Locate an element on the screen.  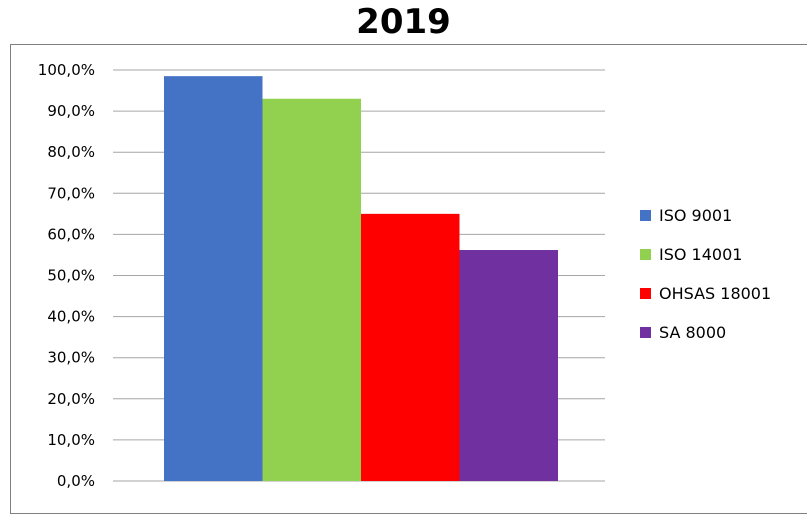
legend-label: SA 8000 is located at coordinates (692, 332).